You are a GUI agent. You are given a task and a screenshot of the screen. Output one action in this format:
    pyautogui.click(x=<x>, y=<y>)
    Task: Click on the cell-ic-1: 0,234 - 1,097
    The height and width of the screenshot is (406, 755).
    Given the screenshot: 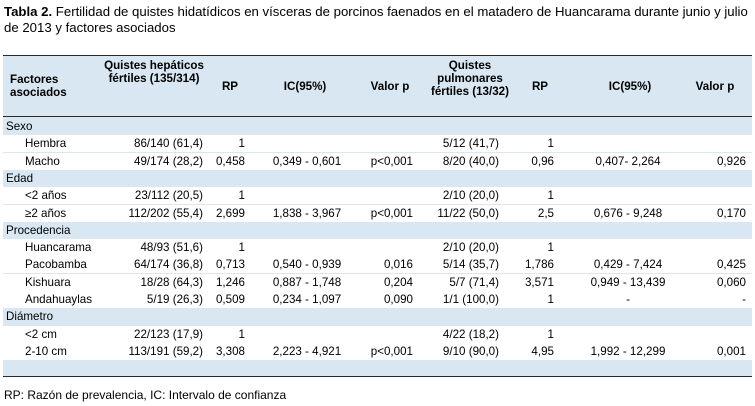 What is the action you would take?
    pyautogui.click(x=307, y=299)
    